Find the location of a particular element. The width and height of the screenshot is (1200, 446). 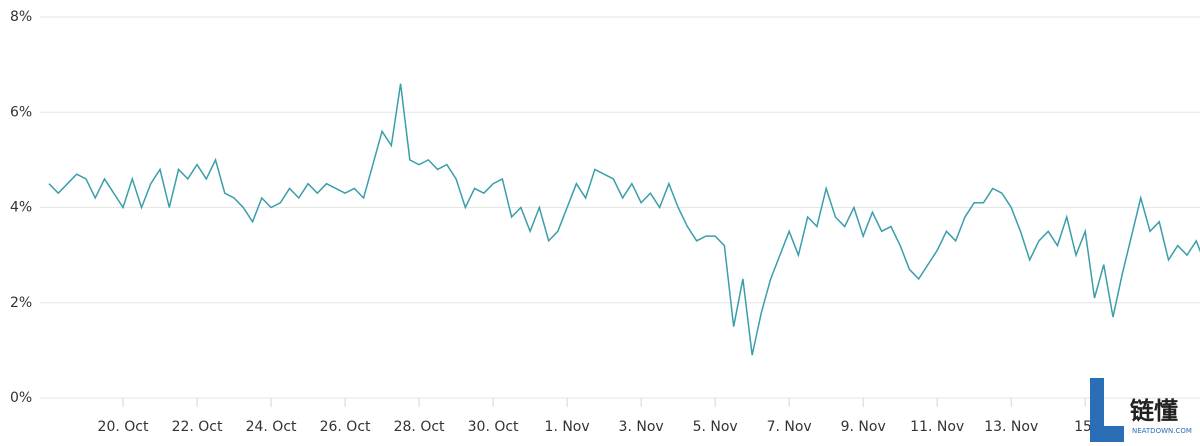

x-tick-label: 7. Nov is located at coordinates (789, 427).